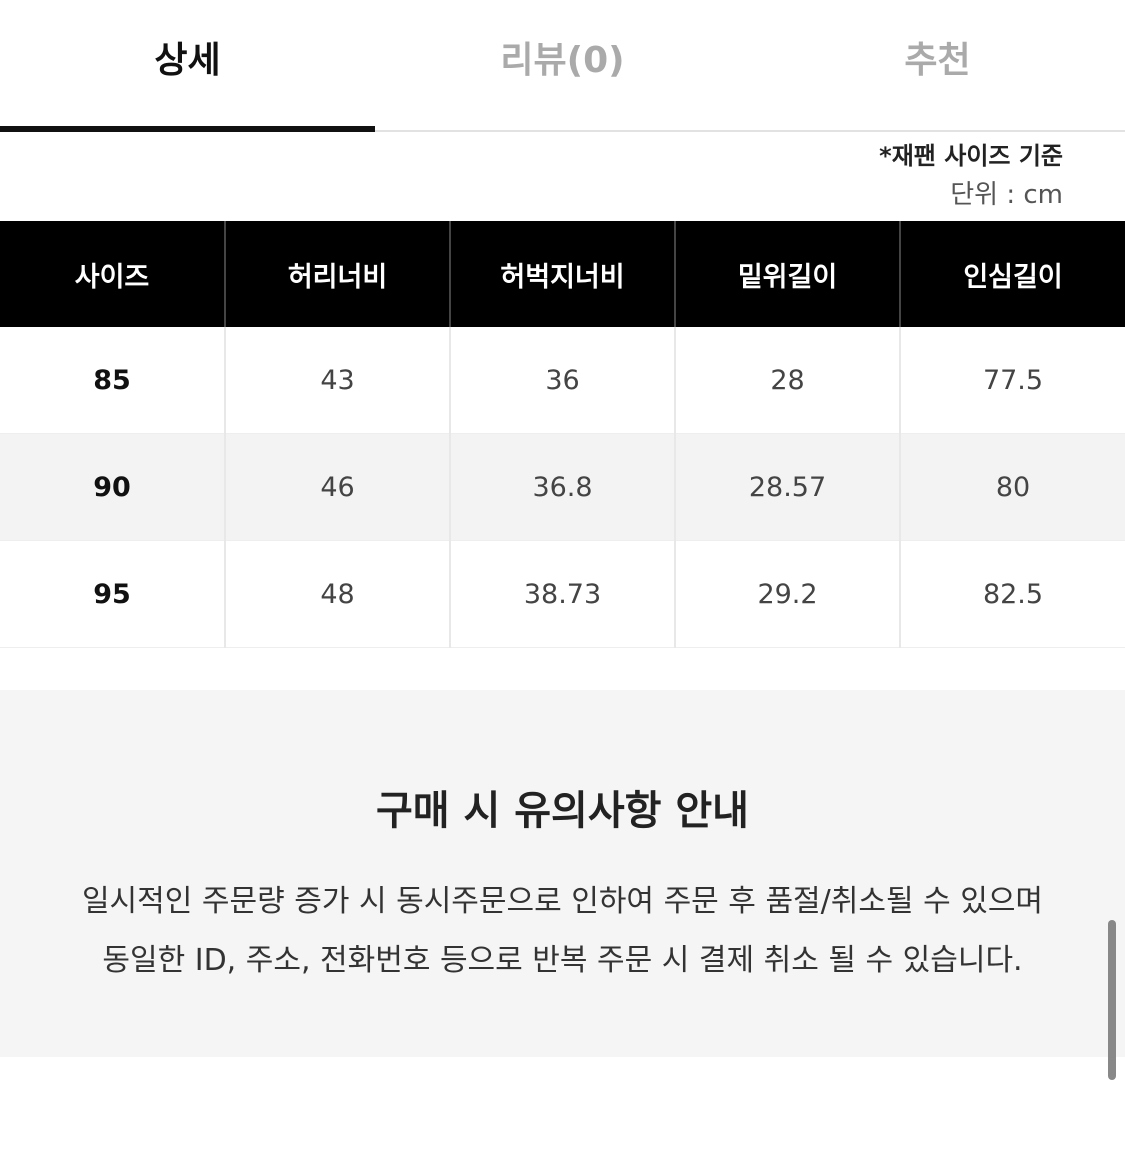  I want to click on size-note: *재팬 사이즈 기준, so click(971, 156).